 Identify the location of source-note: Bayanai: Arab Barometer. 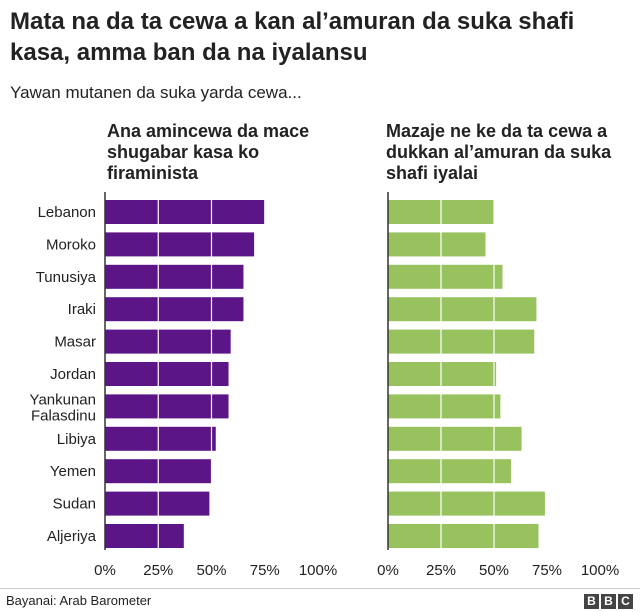
(79, 600).